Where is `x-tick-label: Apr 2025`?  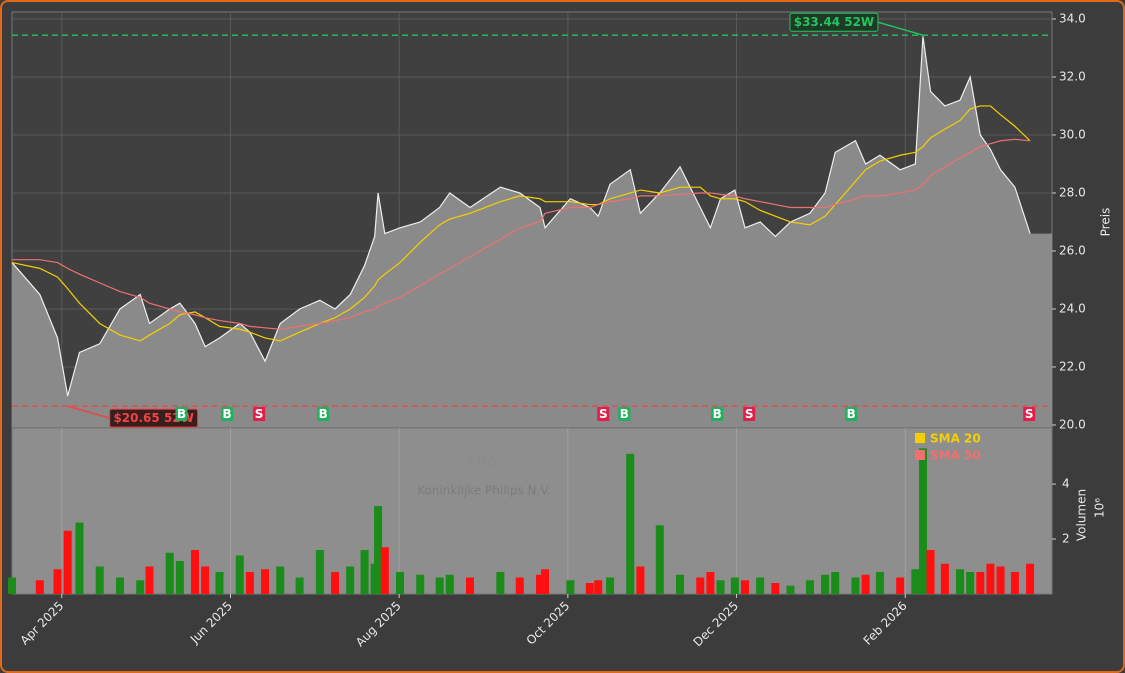 x-tick-label: Apr 2025 is located at coordinates (41, 623).